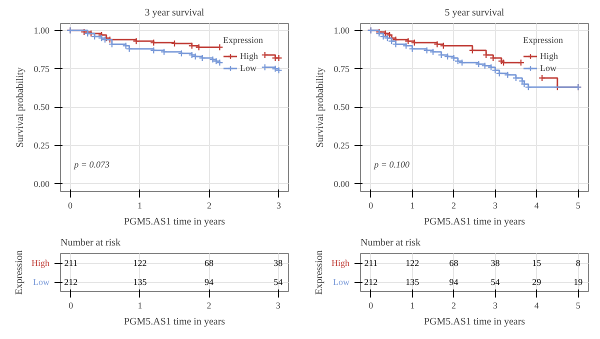 The height and width of the screenshot is (339, 600). I want to click on chart-title: 3 year survival, so click(174, 13).